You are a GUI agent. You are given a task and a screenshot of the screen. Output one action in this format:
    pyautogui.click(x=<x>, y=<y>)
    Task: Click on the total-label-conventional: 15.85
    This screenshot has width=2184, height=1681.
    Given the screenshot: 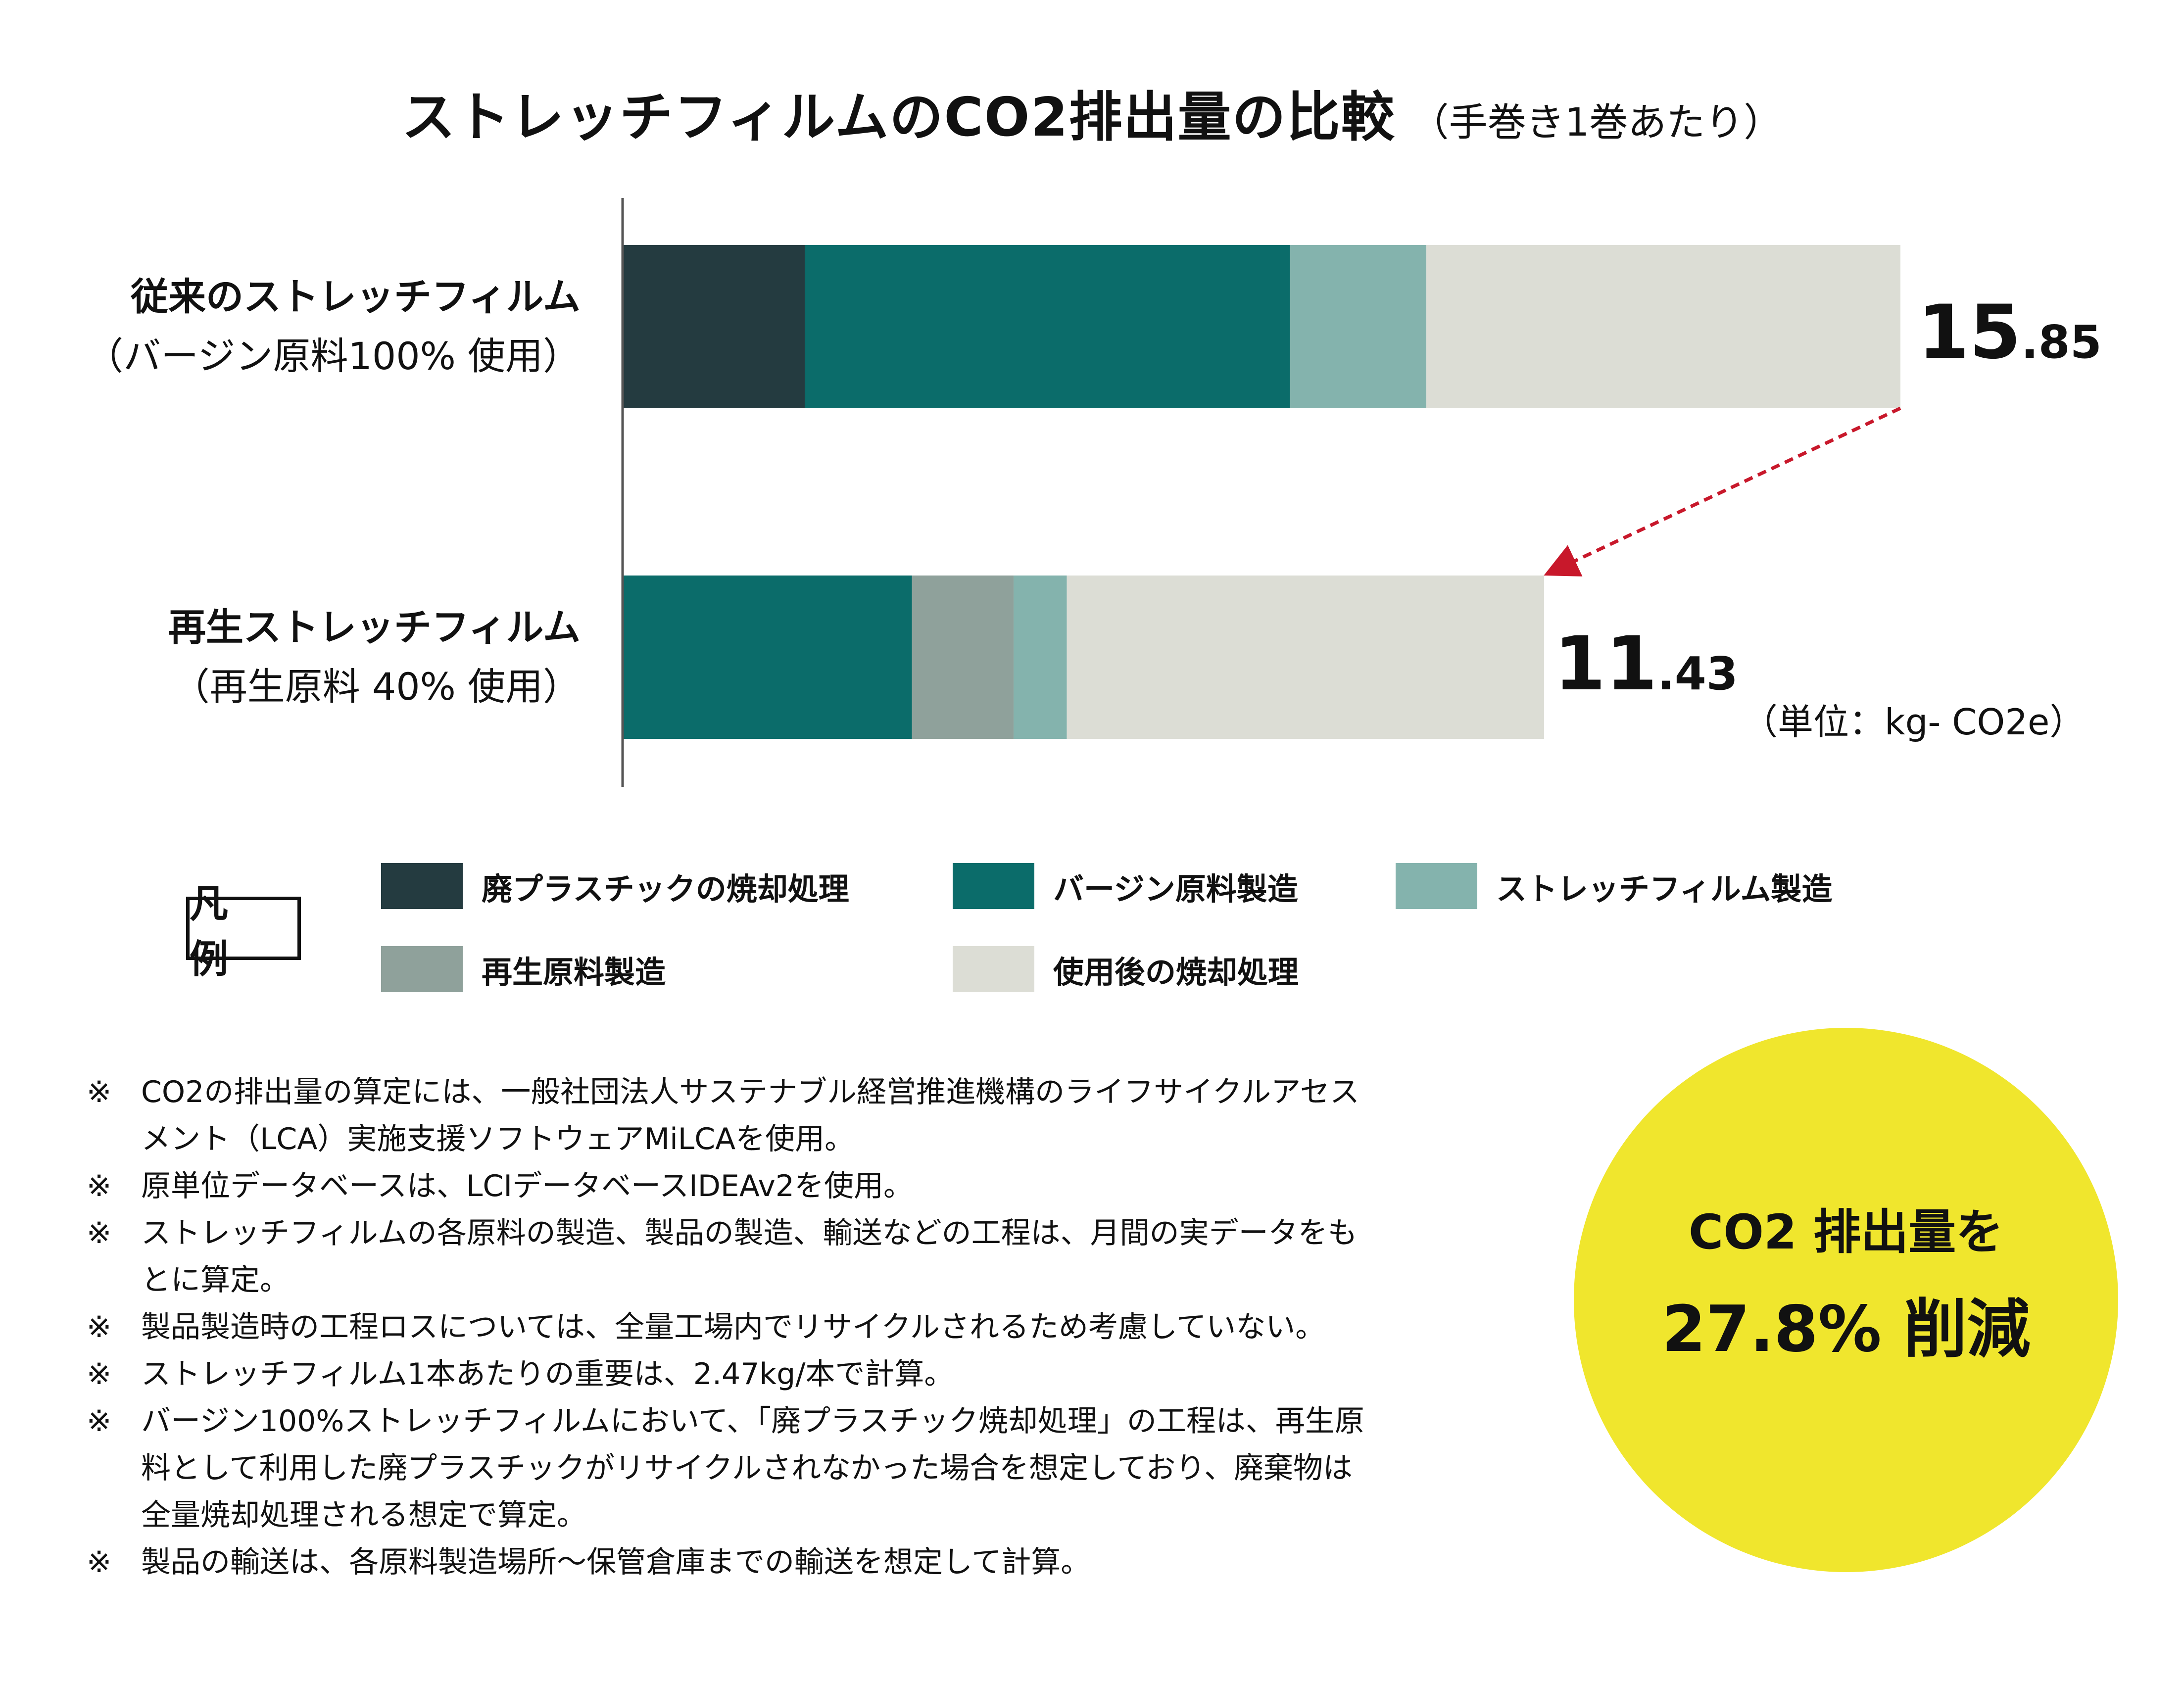 What is the action you would take?
    pyautogui.click(x=2010, y=332)
    